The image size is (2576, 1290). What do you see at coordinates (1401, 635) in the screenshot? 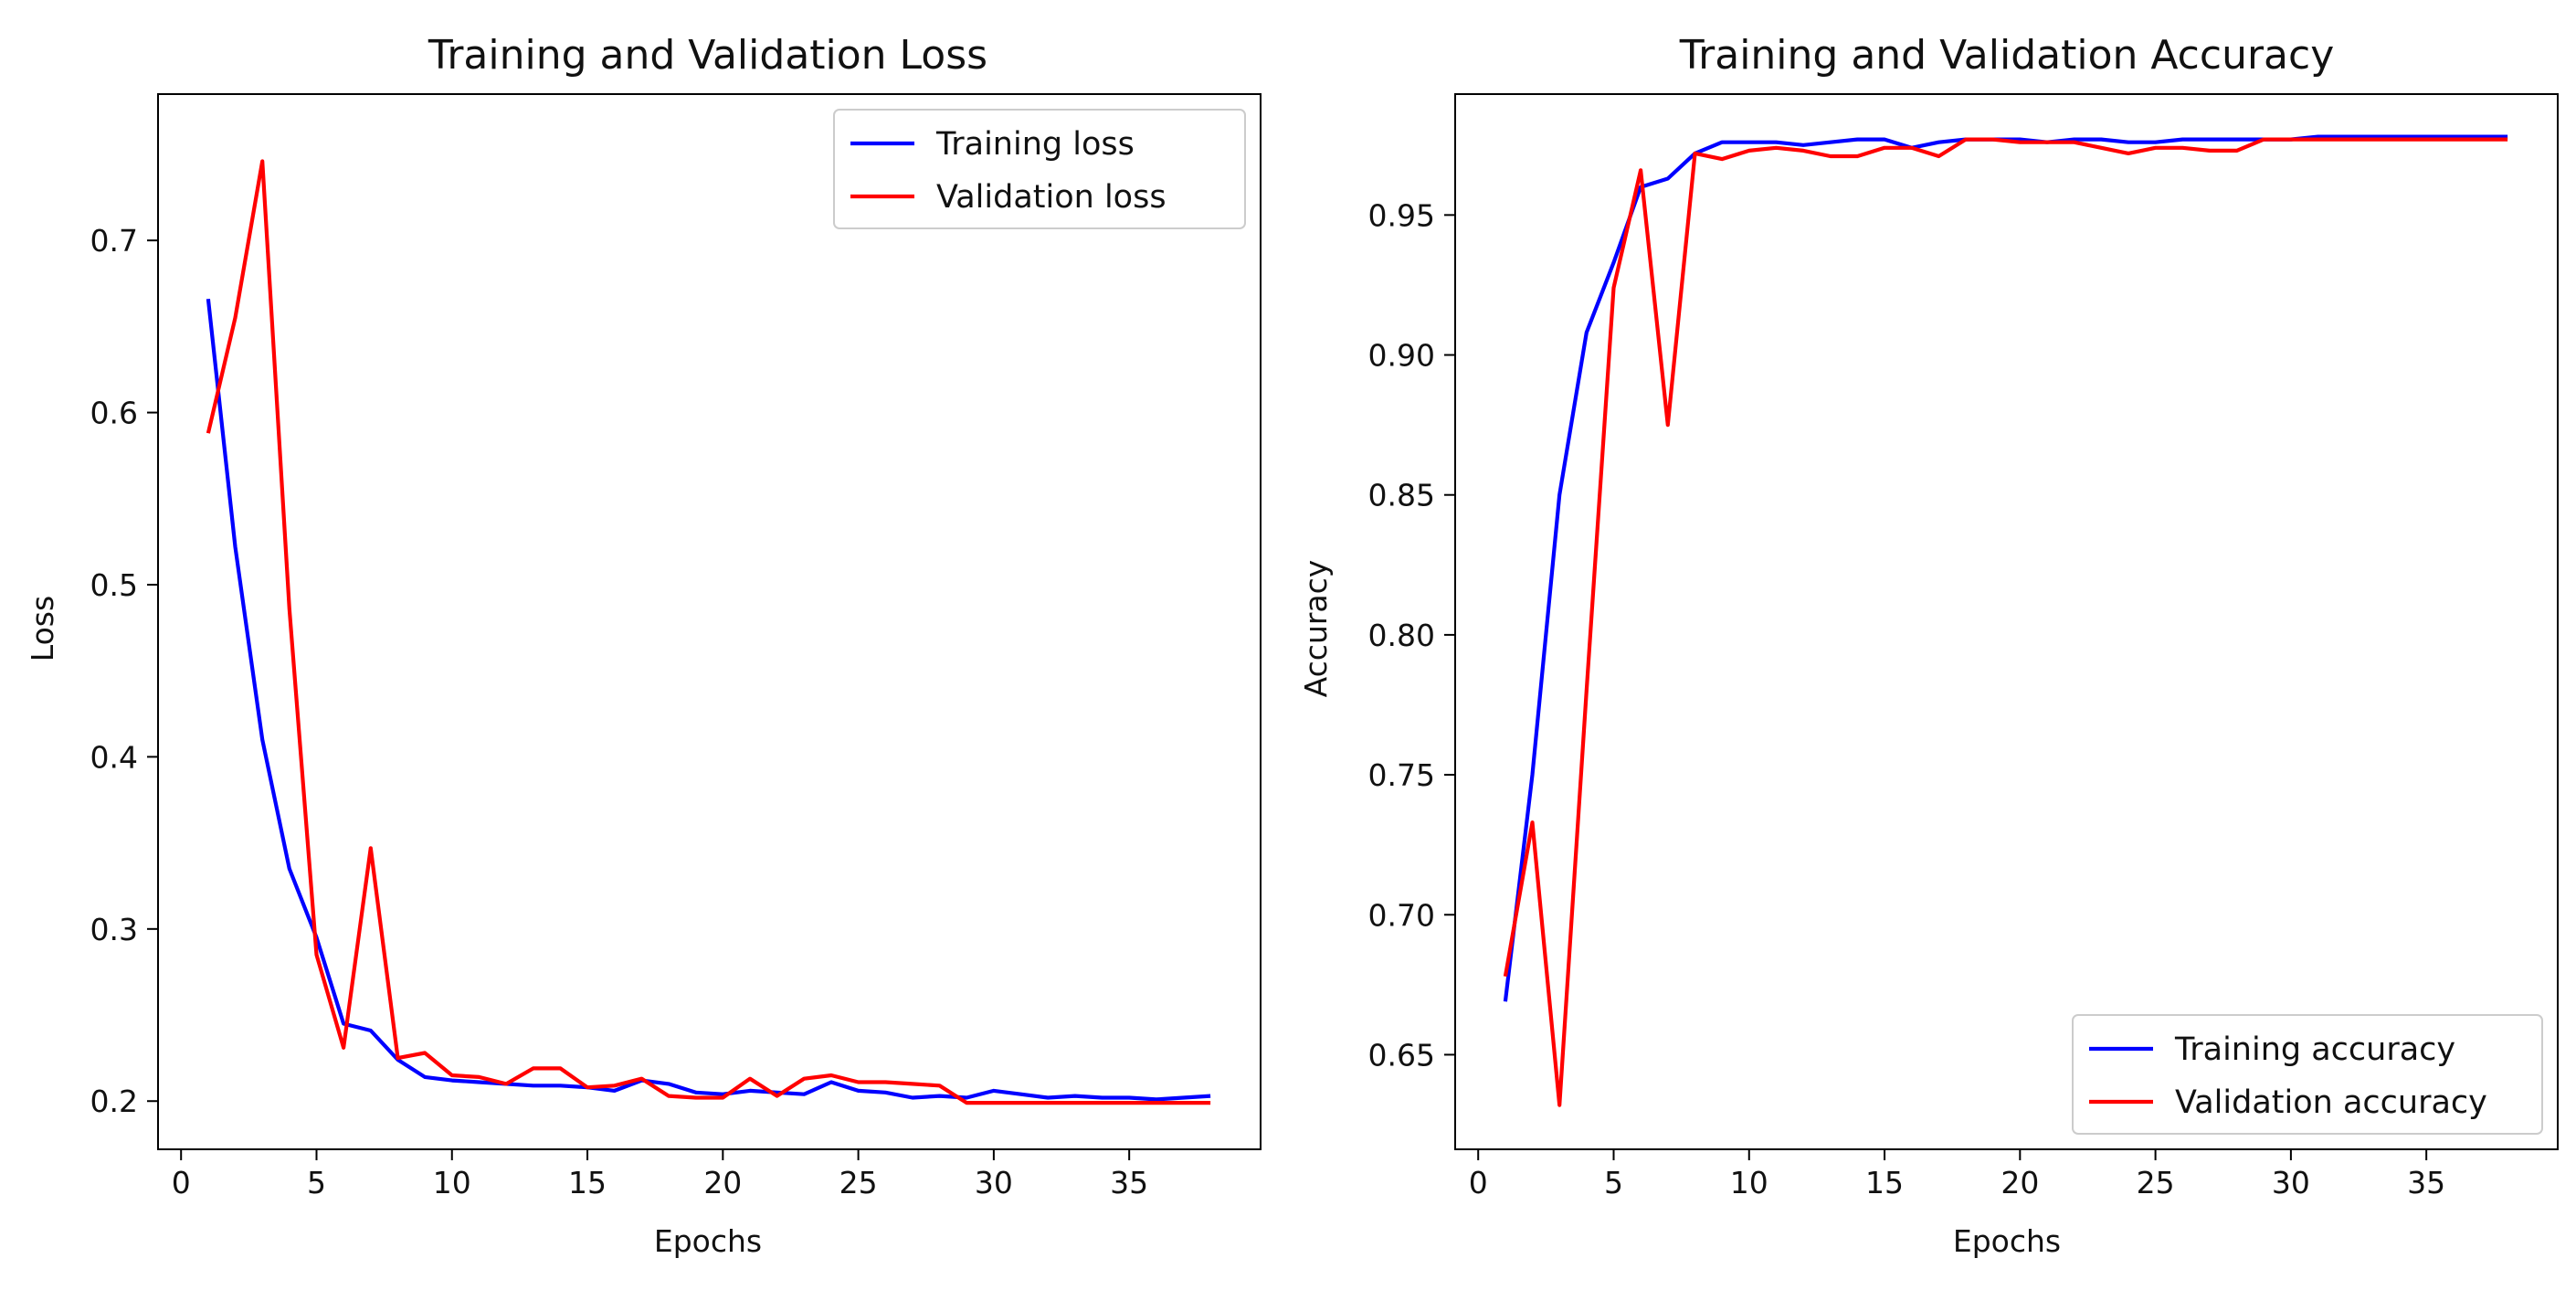
I see `accuracy-y-tick-label: 0.80` at bounding box center [1401, 635].